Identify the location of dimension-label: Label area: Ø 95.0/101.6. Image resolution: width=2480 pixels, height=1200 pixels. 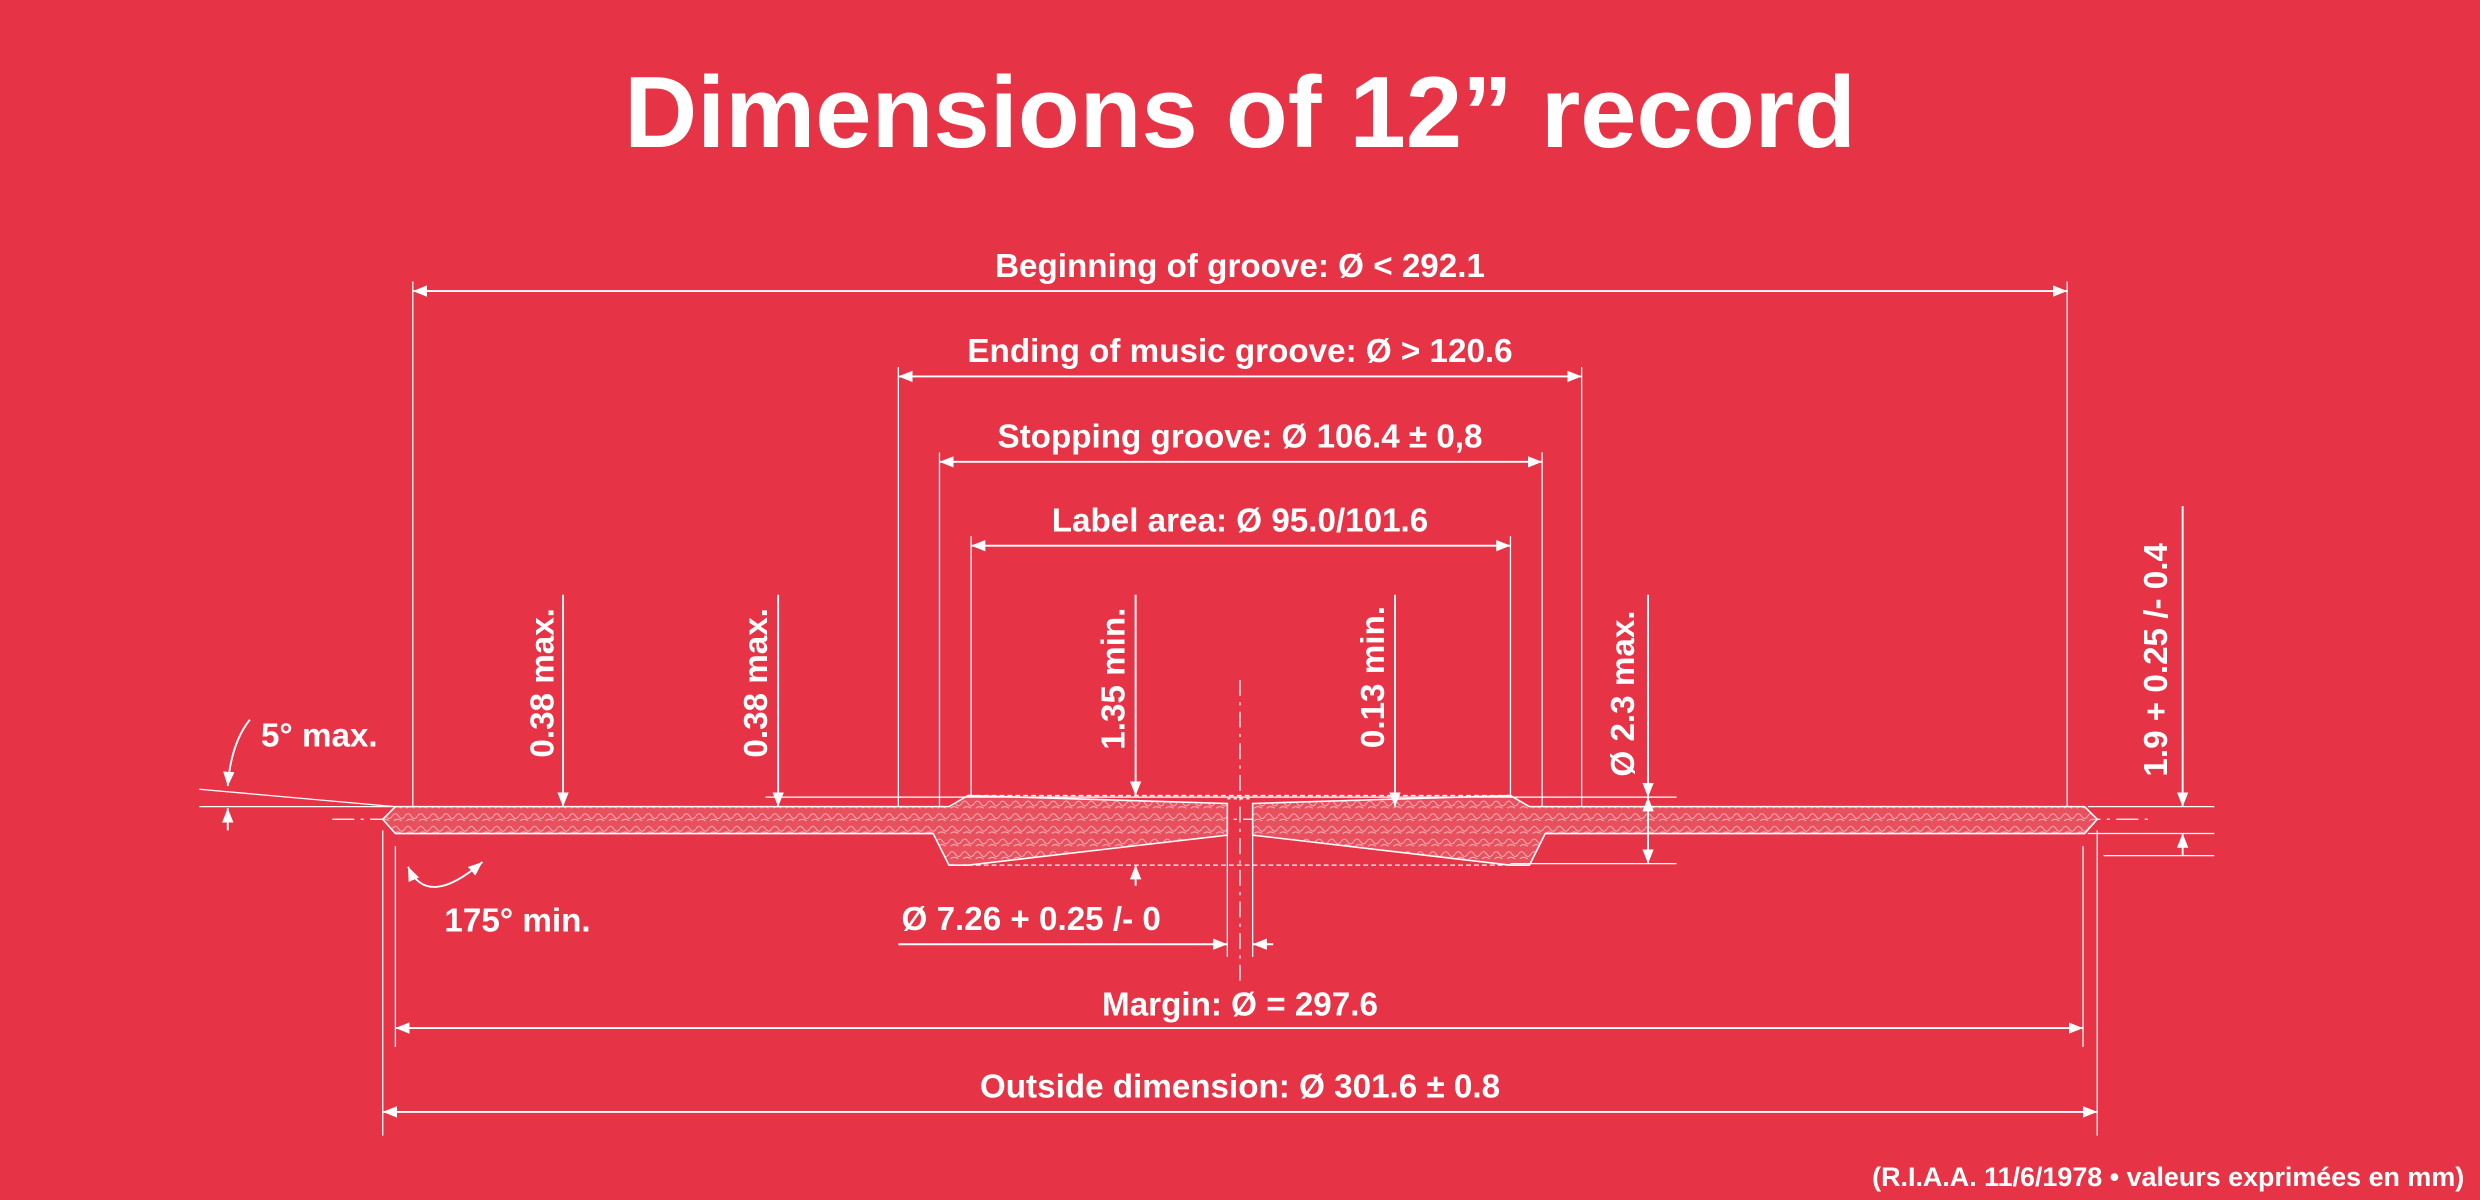
(1240, 520).